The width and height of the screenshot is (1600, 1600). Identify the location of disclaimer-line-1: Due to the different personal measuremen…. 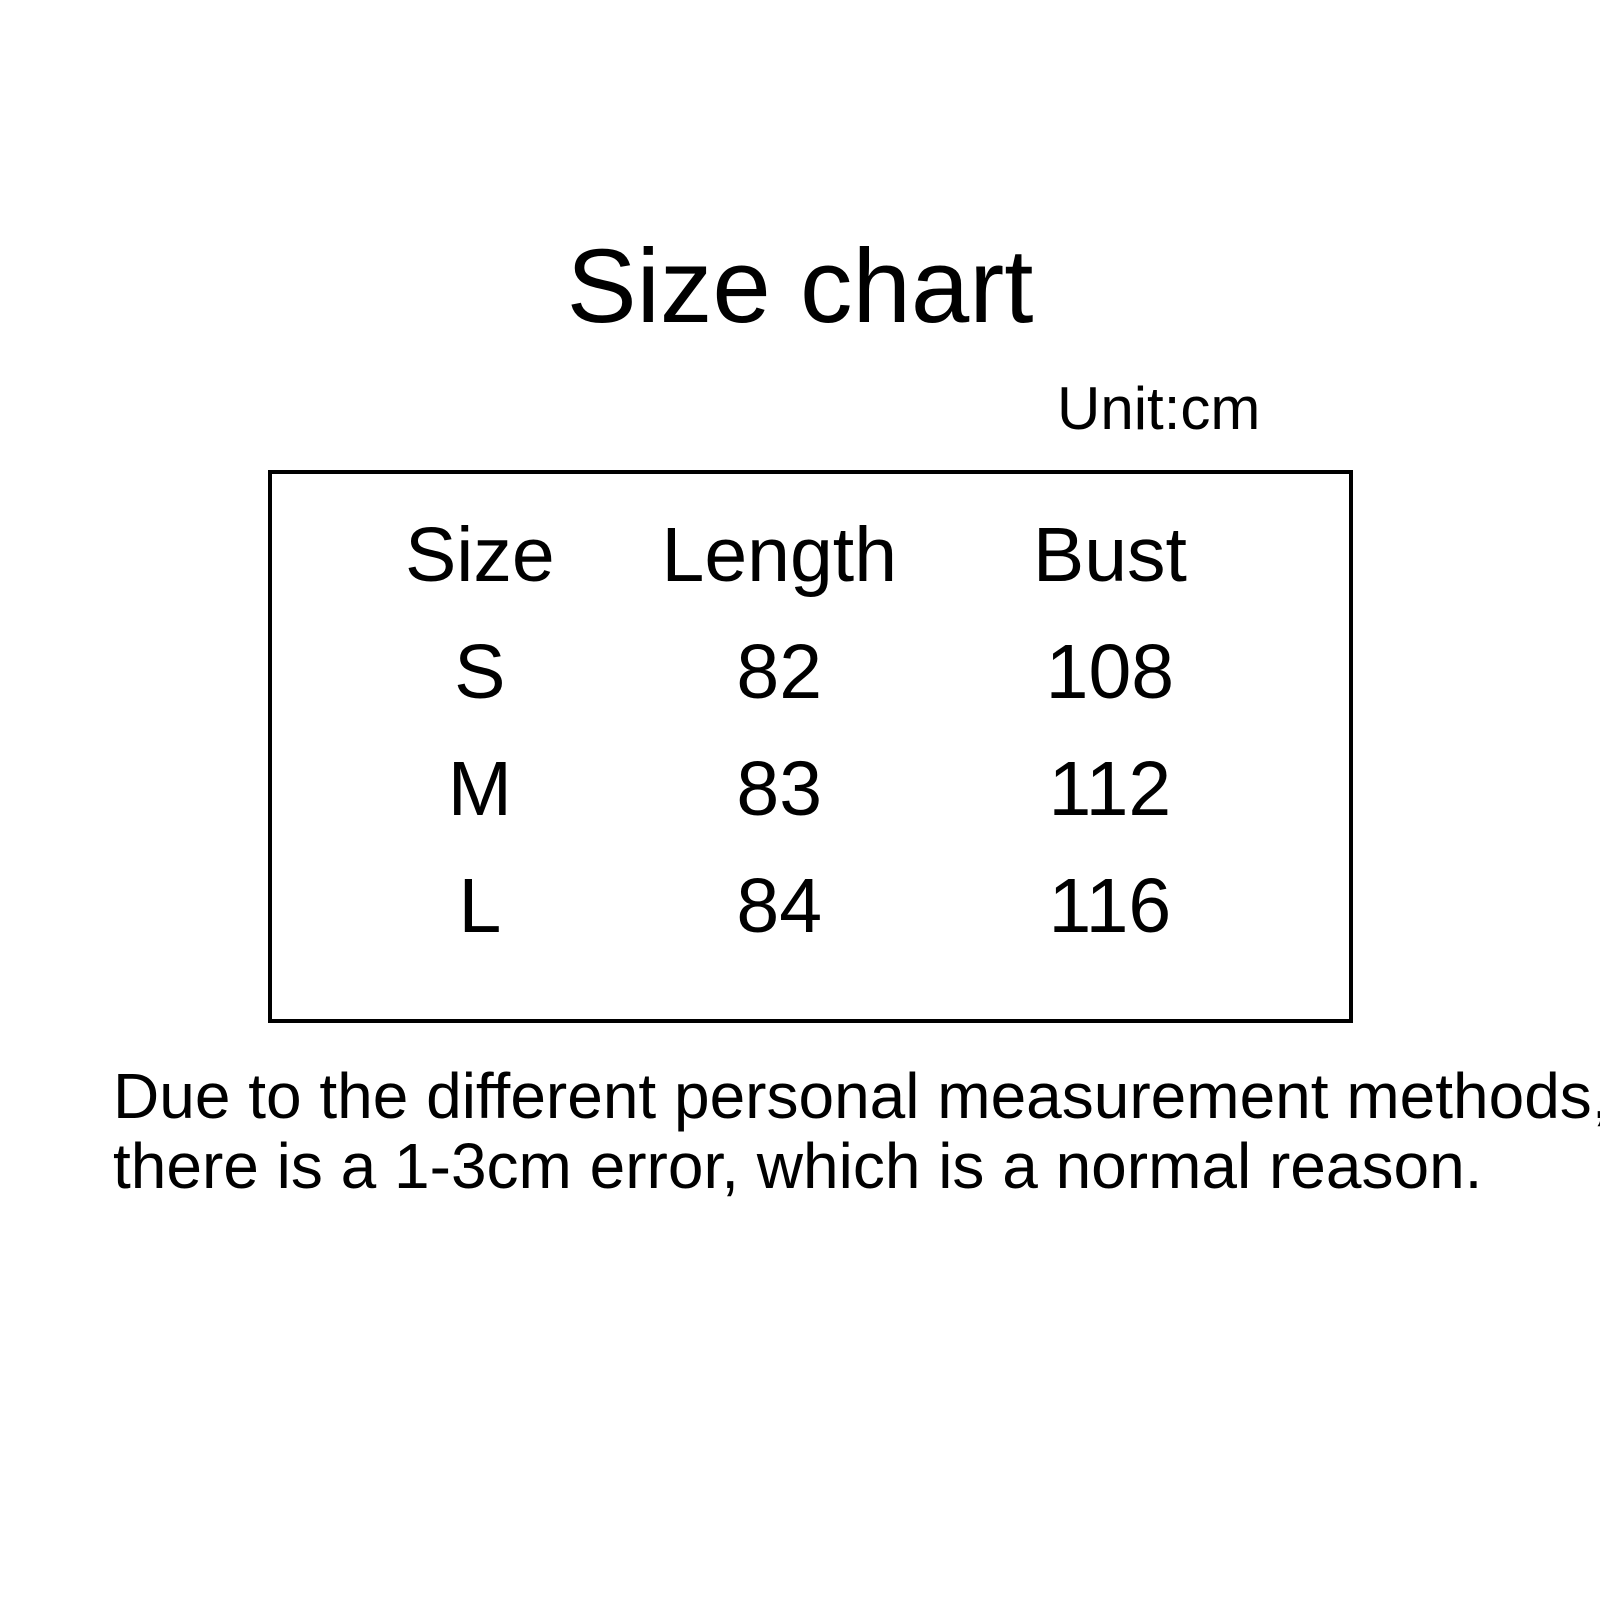
(856, 1096).